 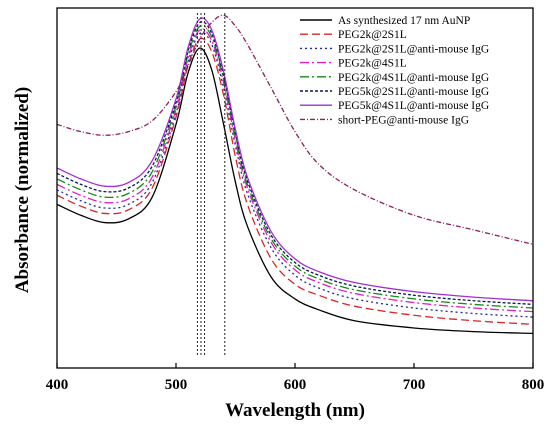 What do you see at coordinates (414, 385) in the screenshot?
I see `x-tick-label-4: 700` at bounding box center [414, 385].